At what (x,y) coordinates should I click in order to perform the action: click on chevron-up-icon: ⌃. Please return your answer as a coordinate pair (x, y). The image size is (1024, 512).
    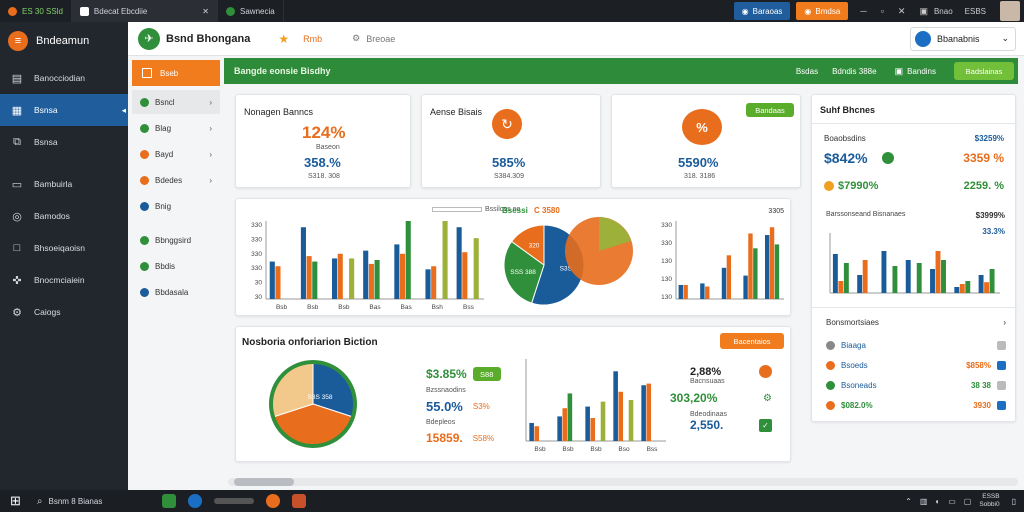
    Looking at the image, I should click on (908, 501).